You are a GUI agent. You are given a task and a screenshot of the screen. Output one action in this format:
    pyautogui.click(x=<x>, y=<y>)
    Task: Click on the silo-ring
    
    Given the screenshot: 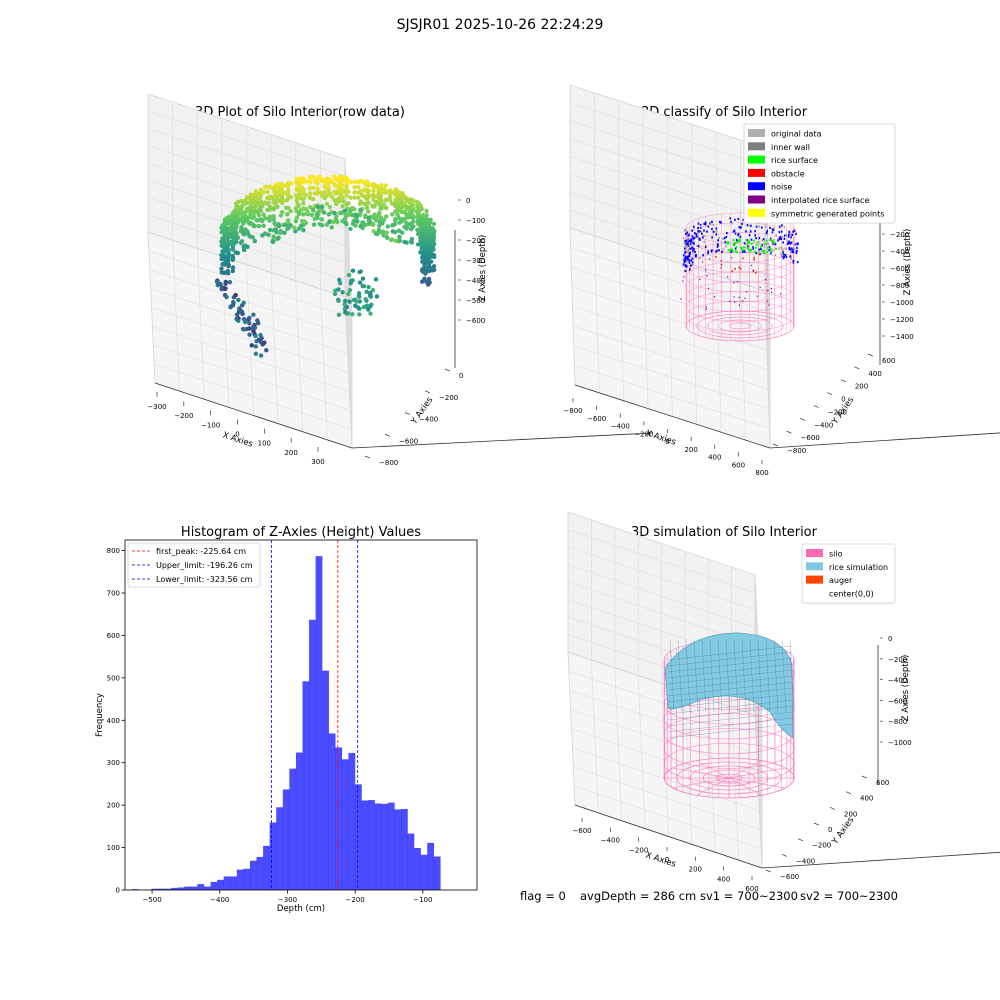 What is the action you would take?
    pyautogui.click(x=740, y=277)
    